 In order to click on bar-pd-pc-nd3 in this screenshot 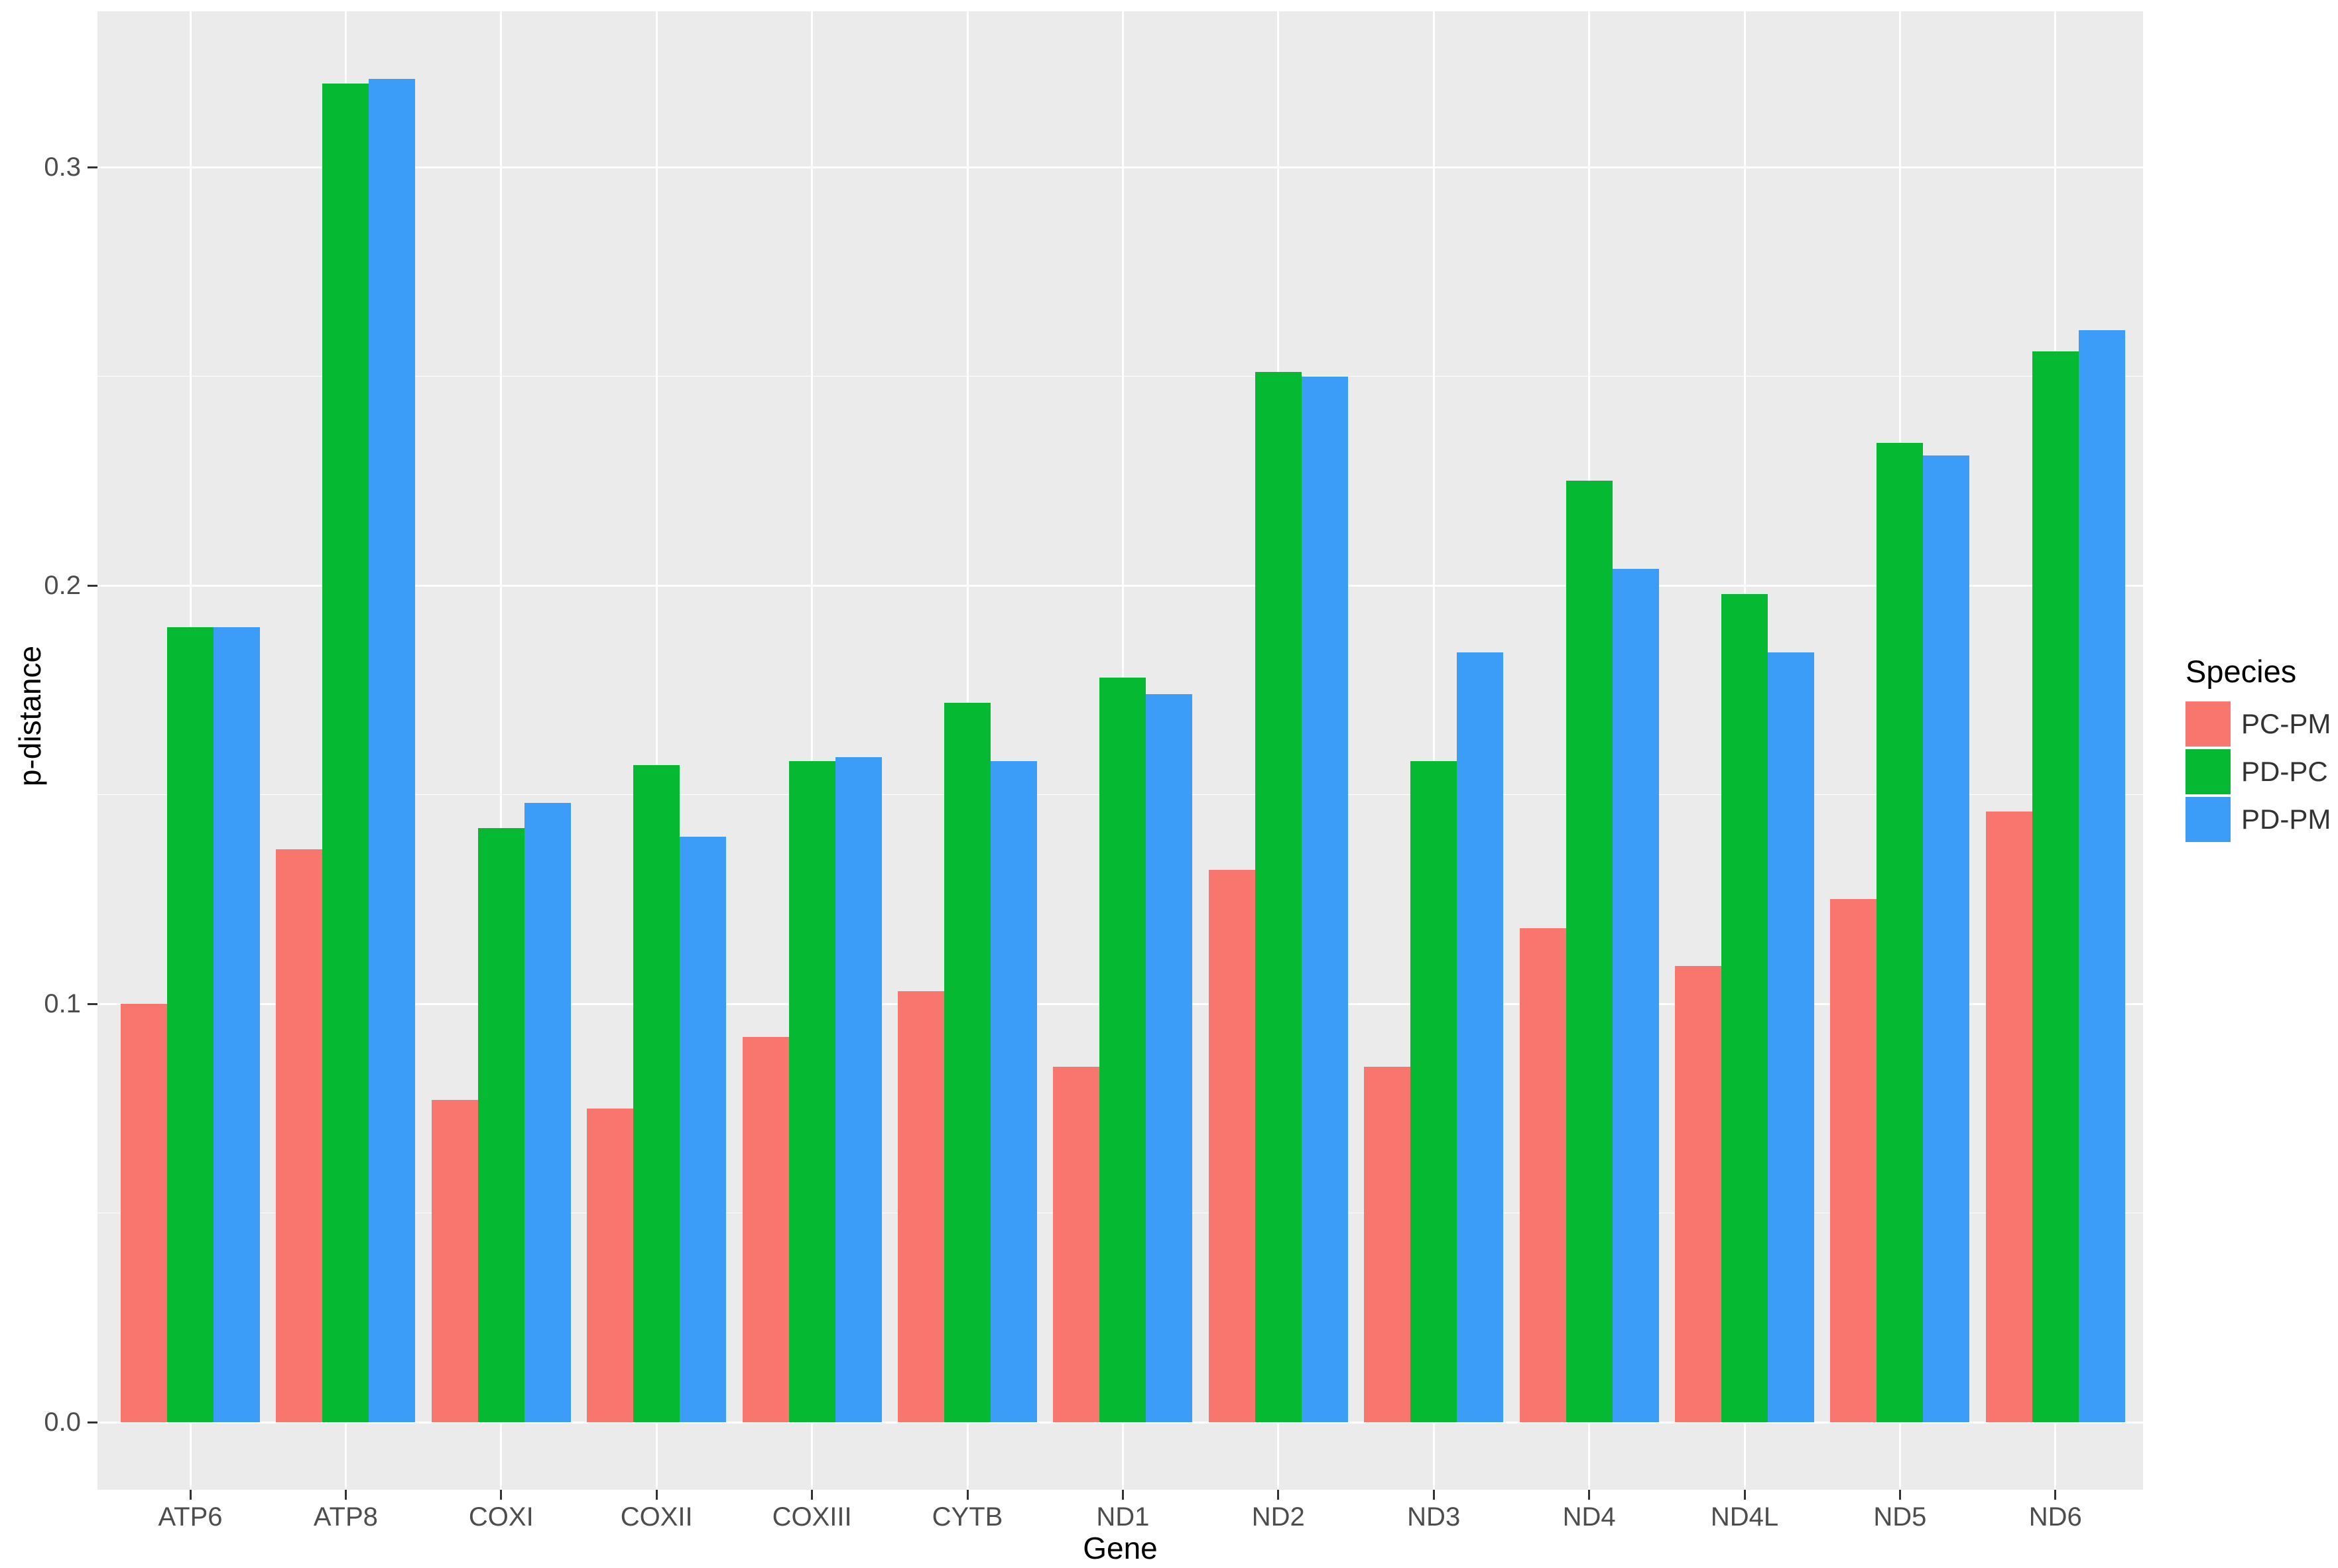, I will do `click(1433, 1091)`.